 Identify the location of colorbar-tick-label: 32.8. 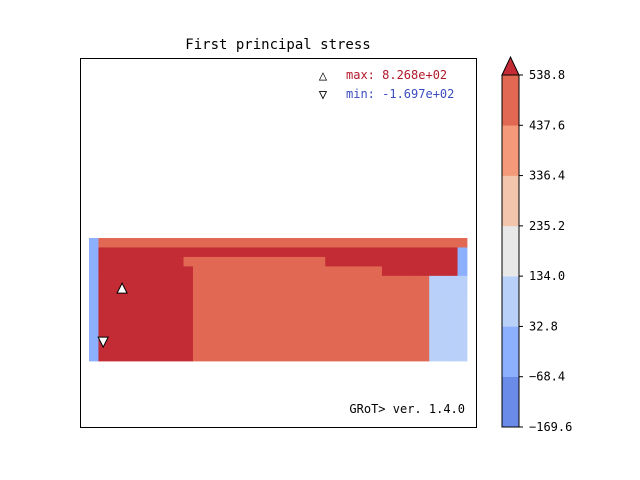
(543, 326).